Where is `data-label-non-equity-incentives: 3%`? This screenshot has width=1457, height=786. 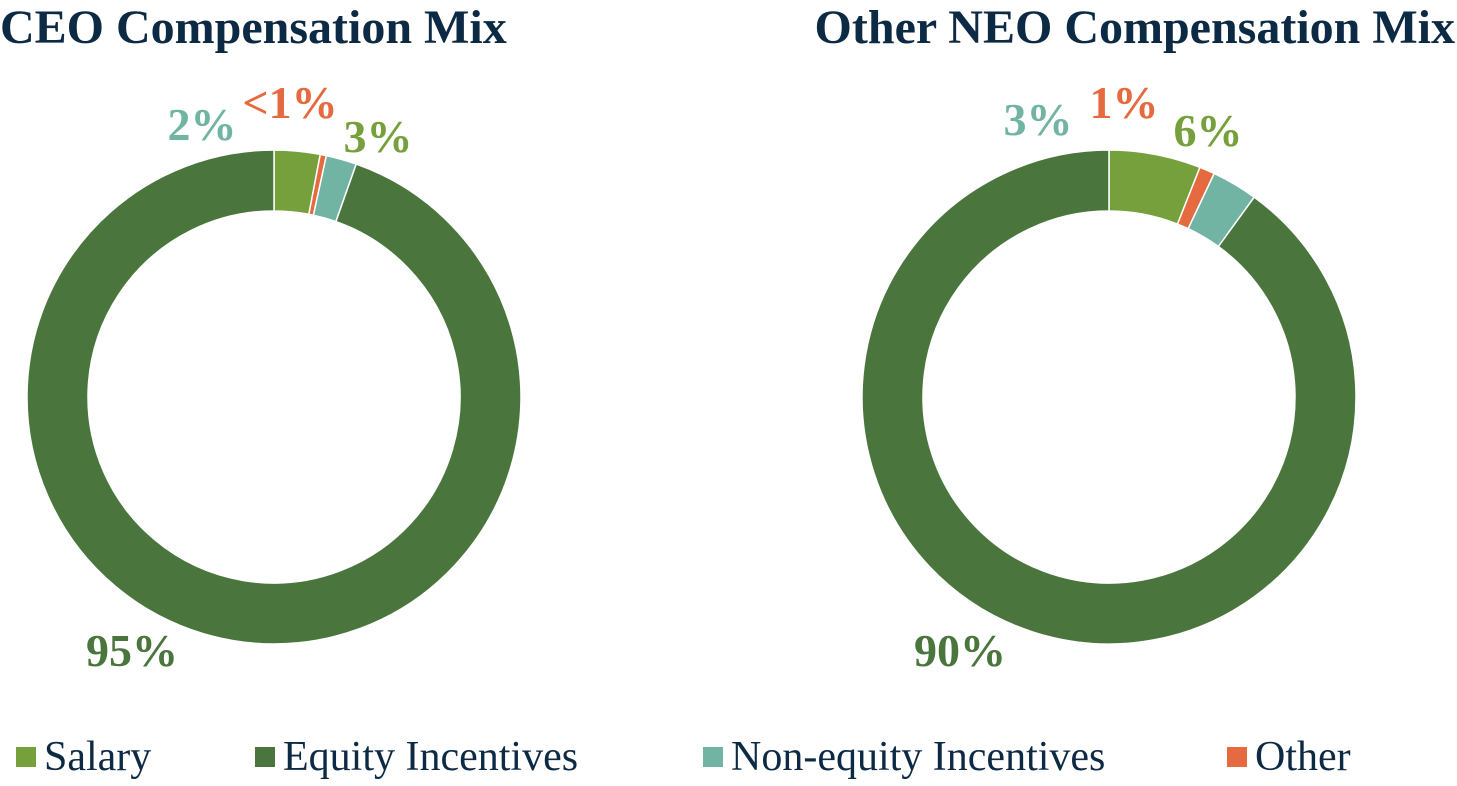
data-label-non-equity-incentives: 3% is located at coordinates (1038, 119).